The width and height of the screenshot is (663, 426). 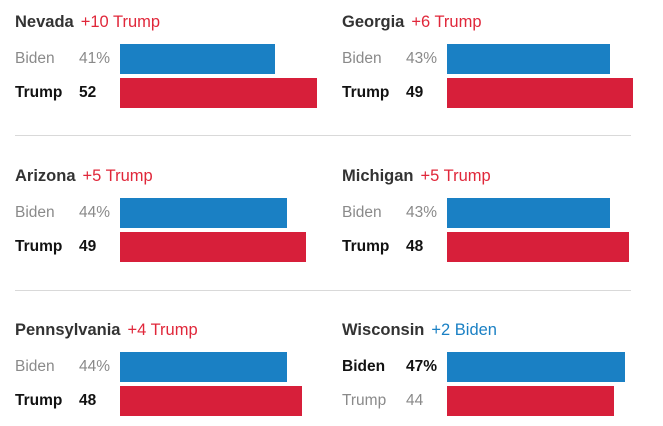 I want to click on panel-title: Nevada +10 Trump, so click(x=87, y=22).